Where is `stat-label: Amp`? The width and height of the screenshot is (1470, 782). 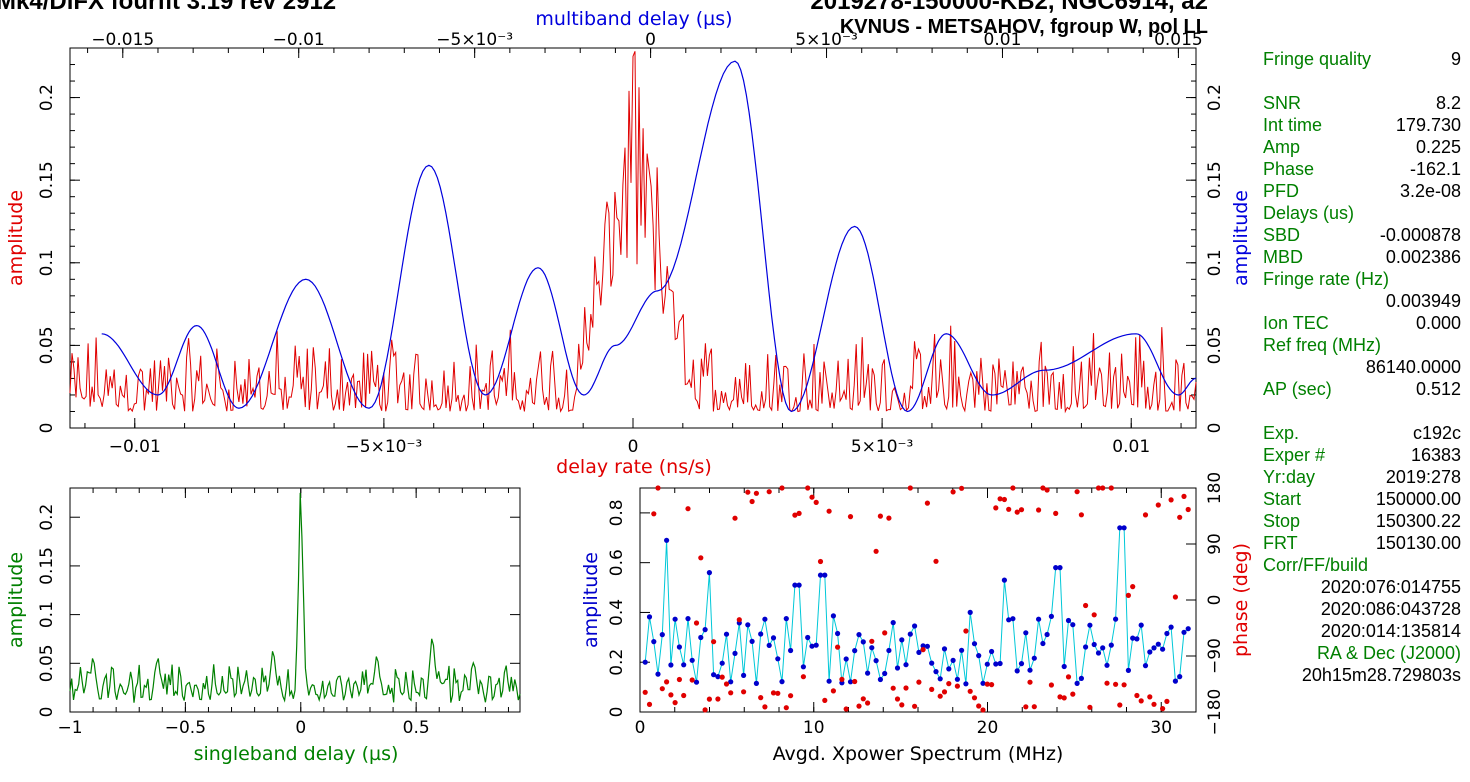
stat-label: Amp is located at coordinates (1282, 147).